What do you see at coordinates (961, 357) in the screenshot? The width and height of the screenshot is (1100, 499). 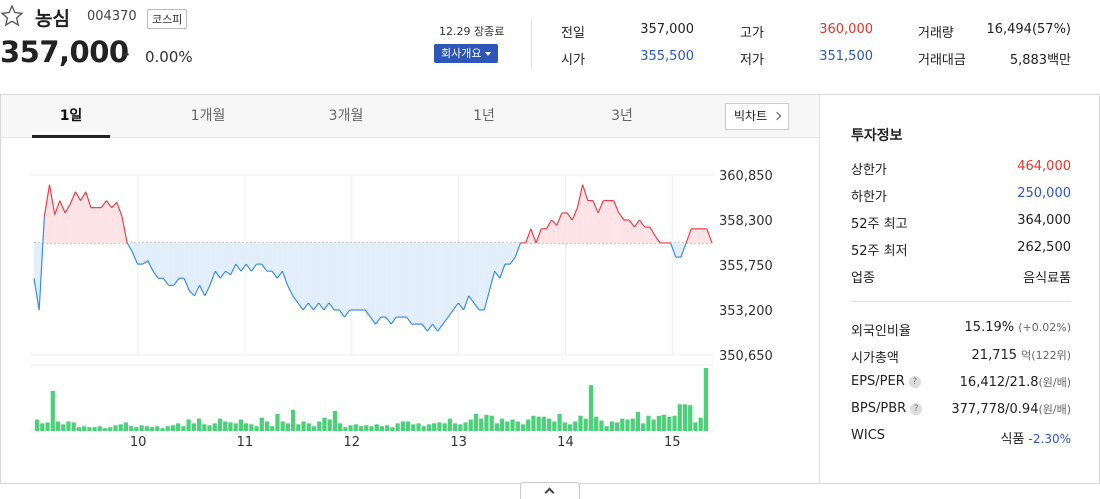 I see `info-row-market-cap: 시가총액 21,715 억(122위)` at bounding box center [961, 357].